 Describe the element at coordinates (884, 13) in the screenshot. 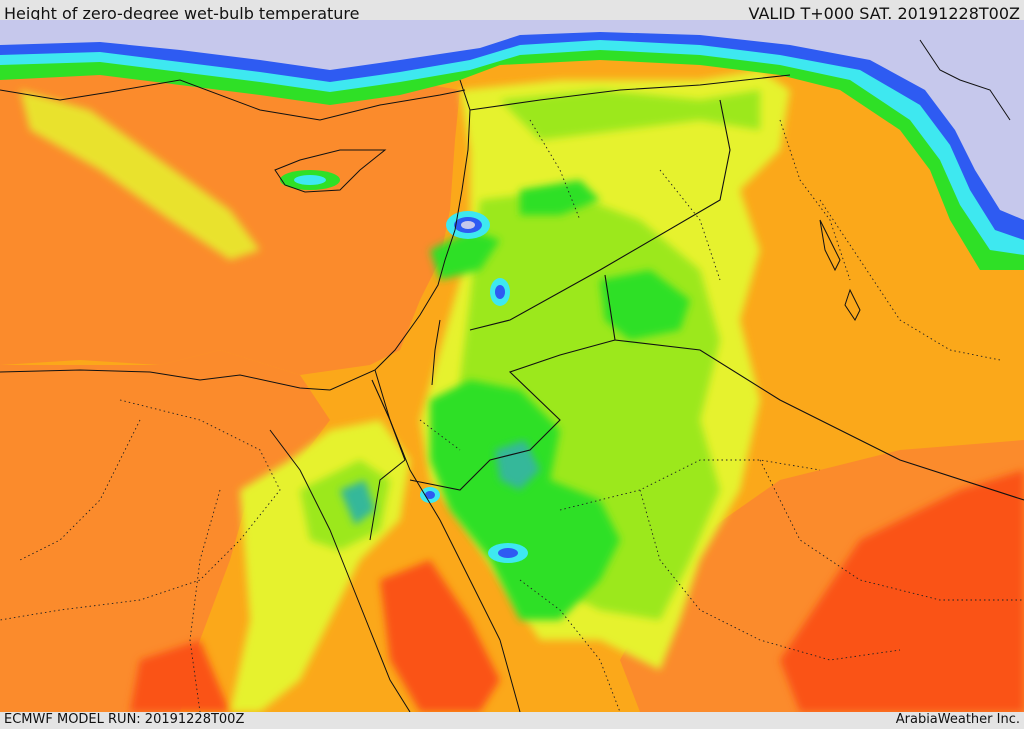

I see `valid-time: VALID T+000 SAT. 20191228T00Z` at that location.